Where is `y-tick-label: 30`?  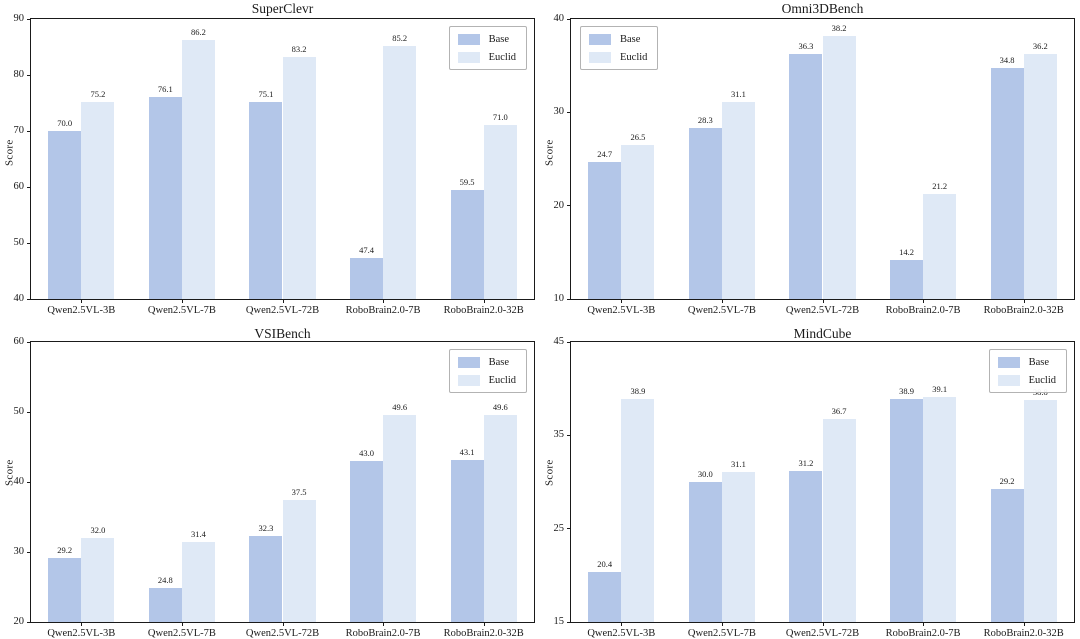
y-tick-label: 30 is located at coordinates (19, 551).